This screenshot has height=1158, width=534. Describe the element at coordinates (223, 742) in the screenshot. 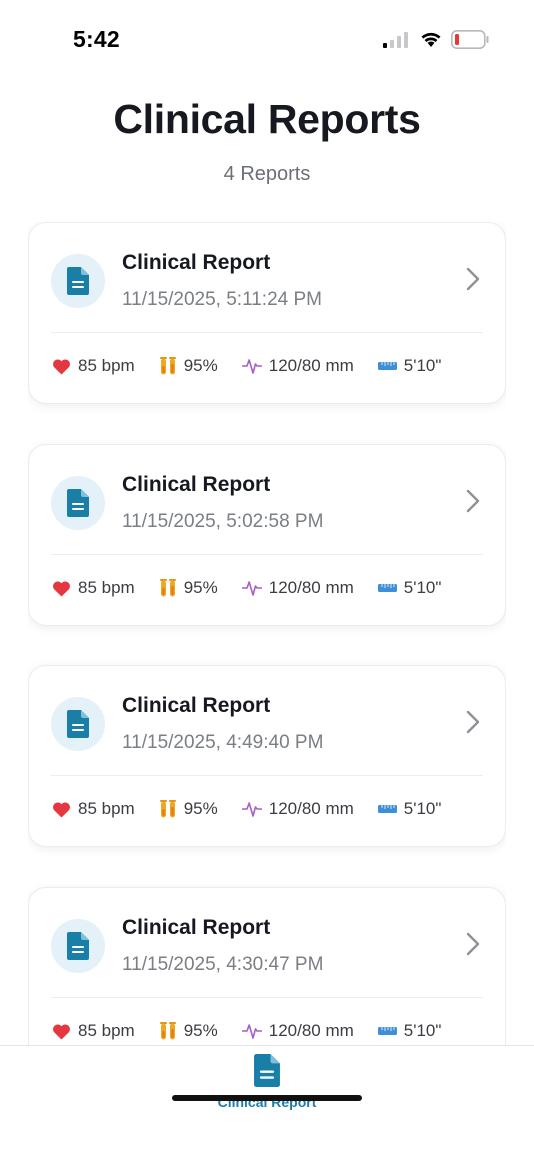

I see `report-date: 11/15/2025, 4:49:40 PM` at that location.